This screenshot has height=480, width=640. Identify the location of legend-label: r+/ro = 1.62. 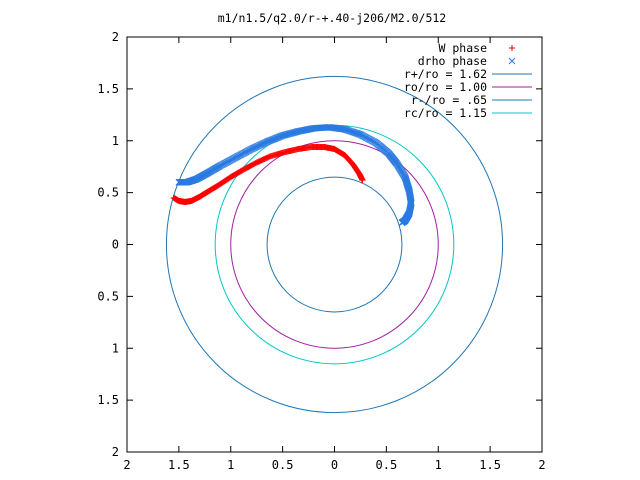
(445, 74).